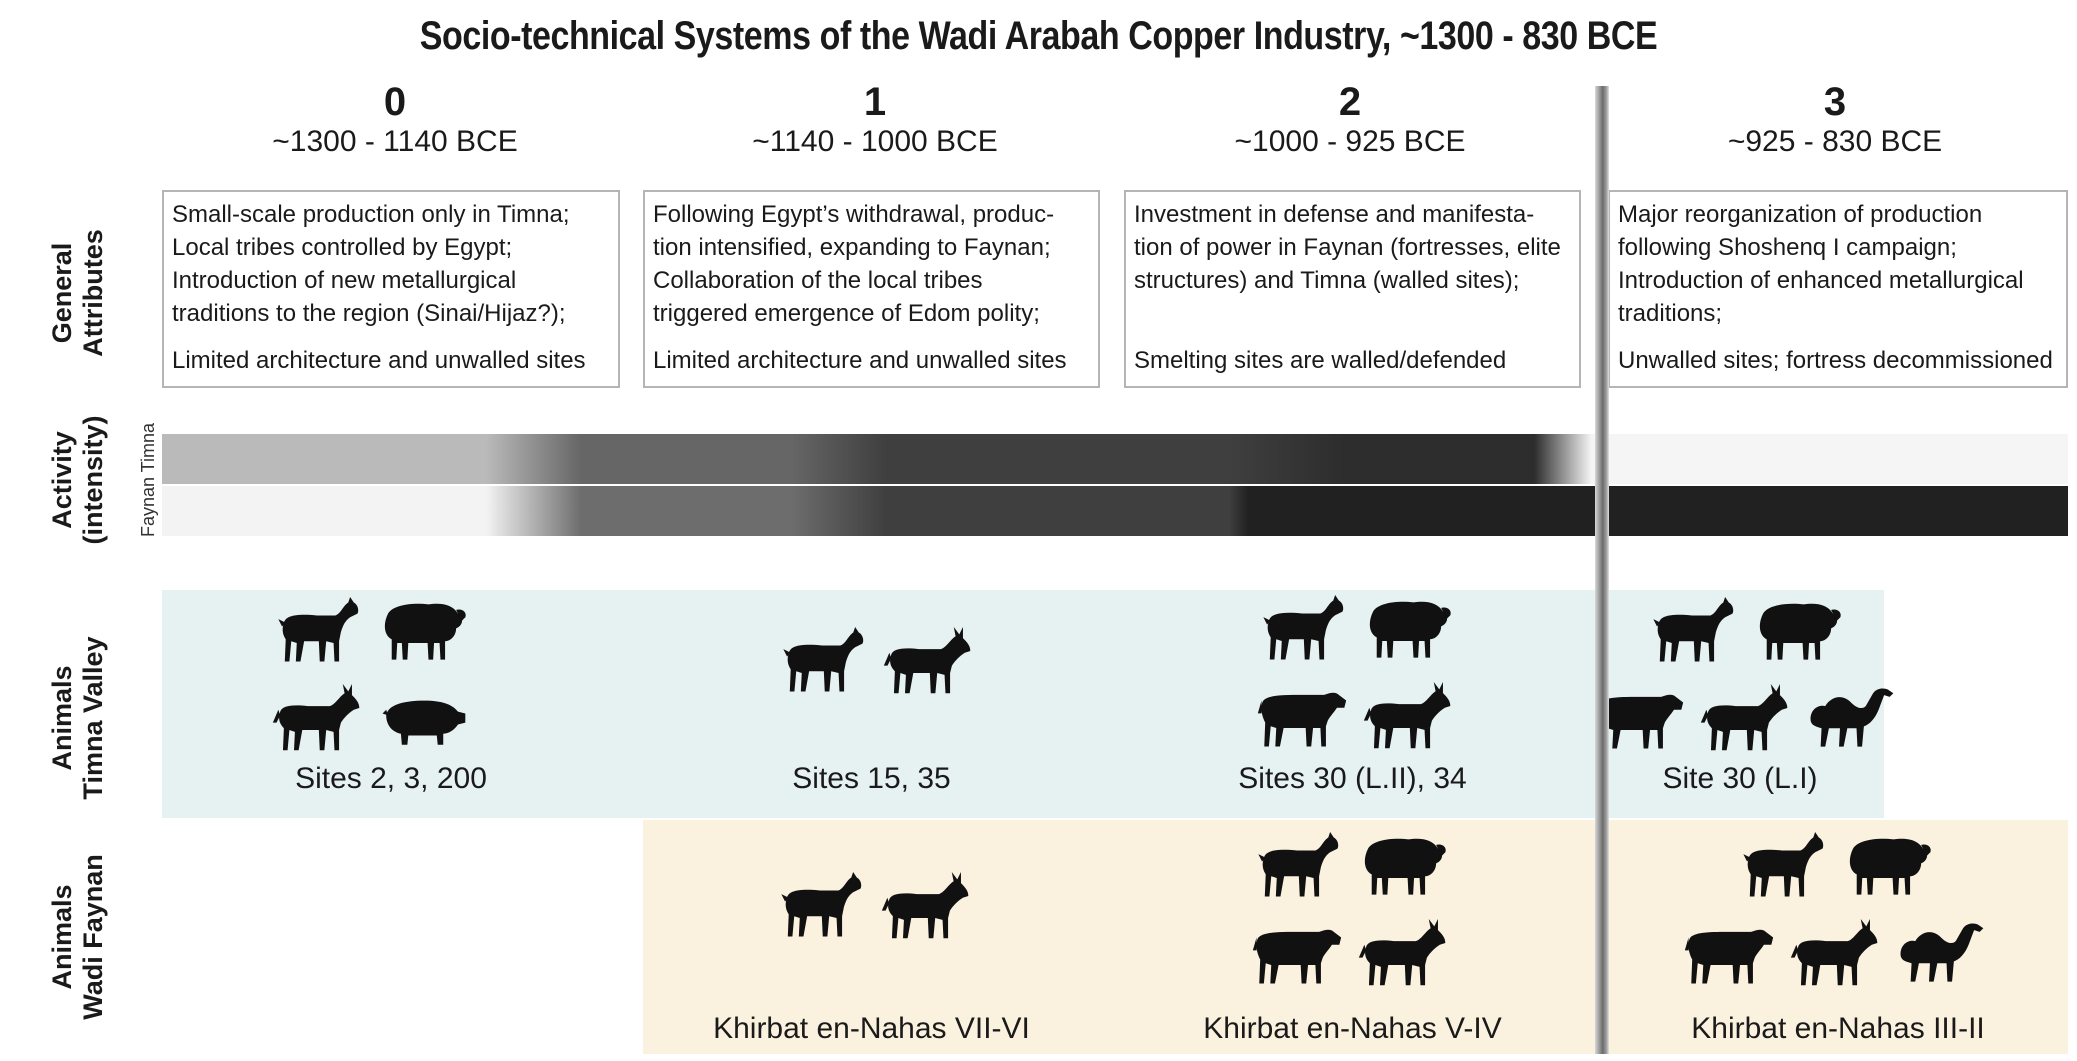 Image resolution: width=2077 pixels, height=1061 pixels. Describe the element at coordinates (1350, 102) in the screenshot. I see `period-number: 2` at that location.